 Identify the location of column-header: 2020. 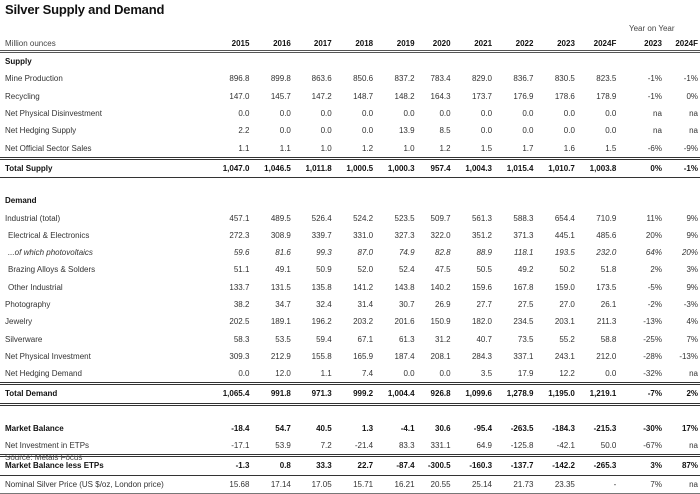
(434, 44).